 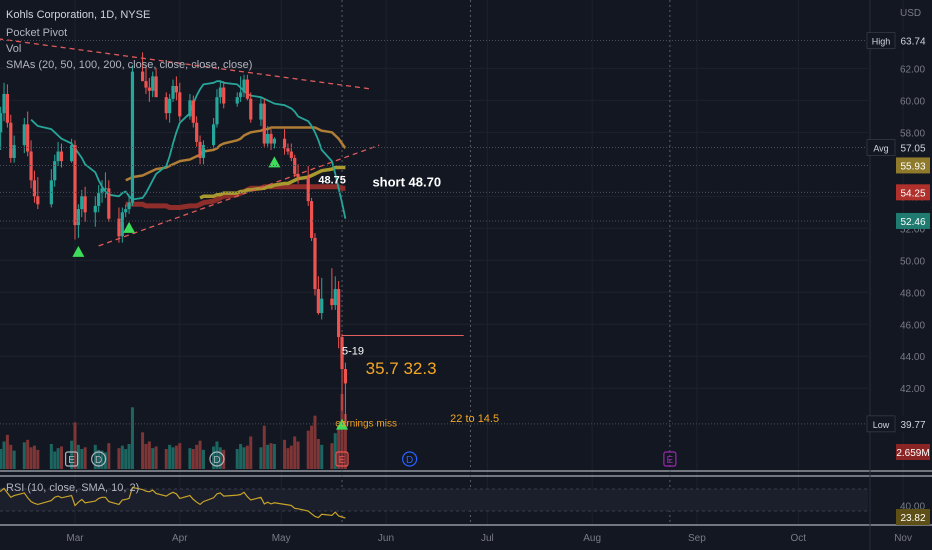 I want to click on sma20-line, so click(x=188, y=149).